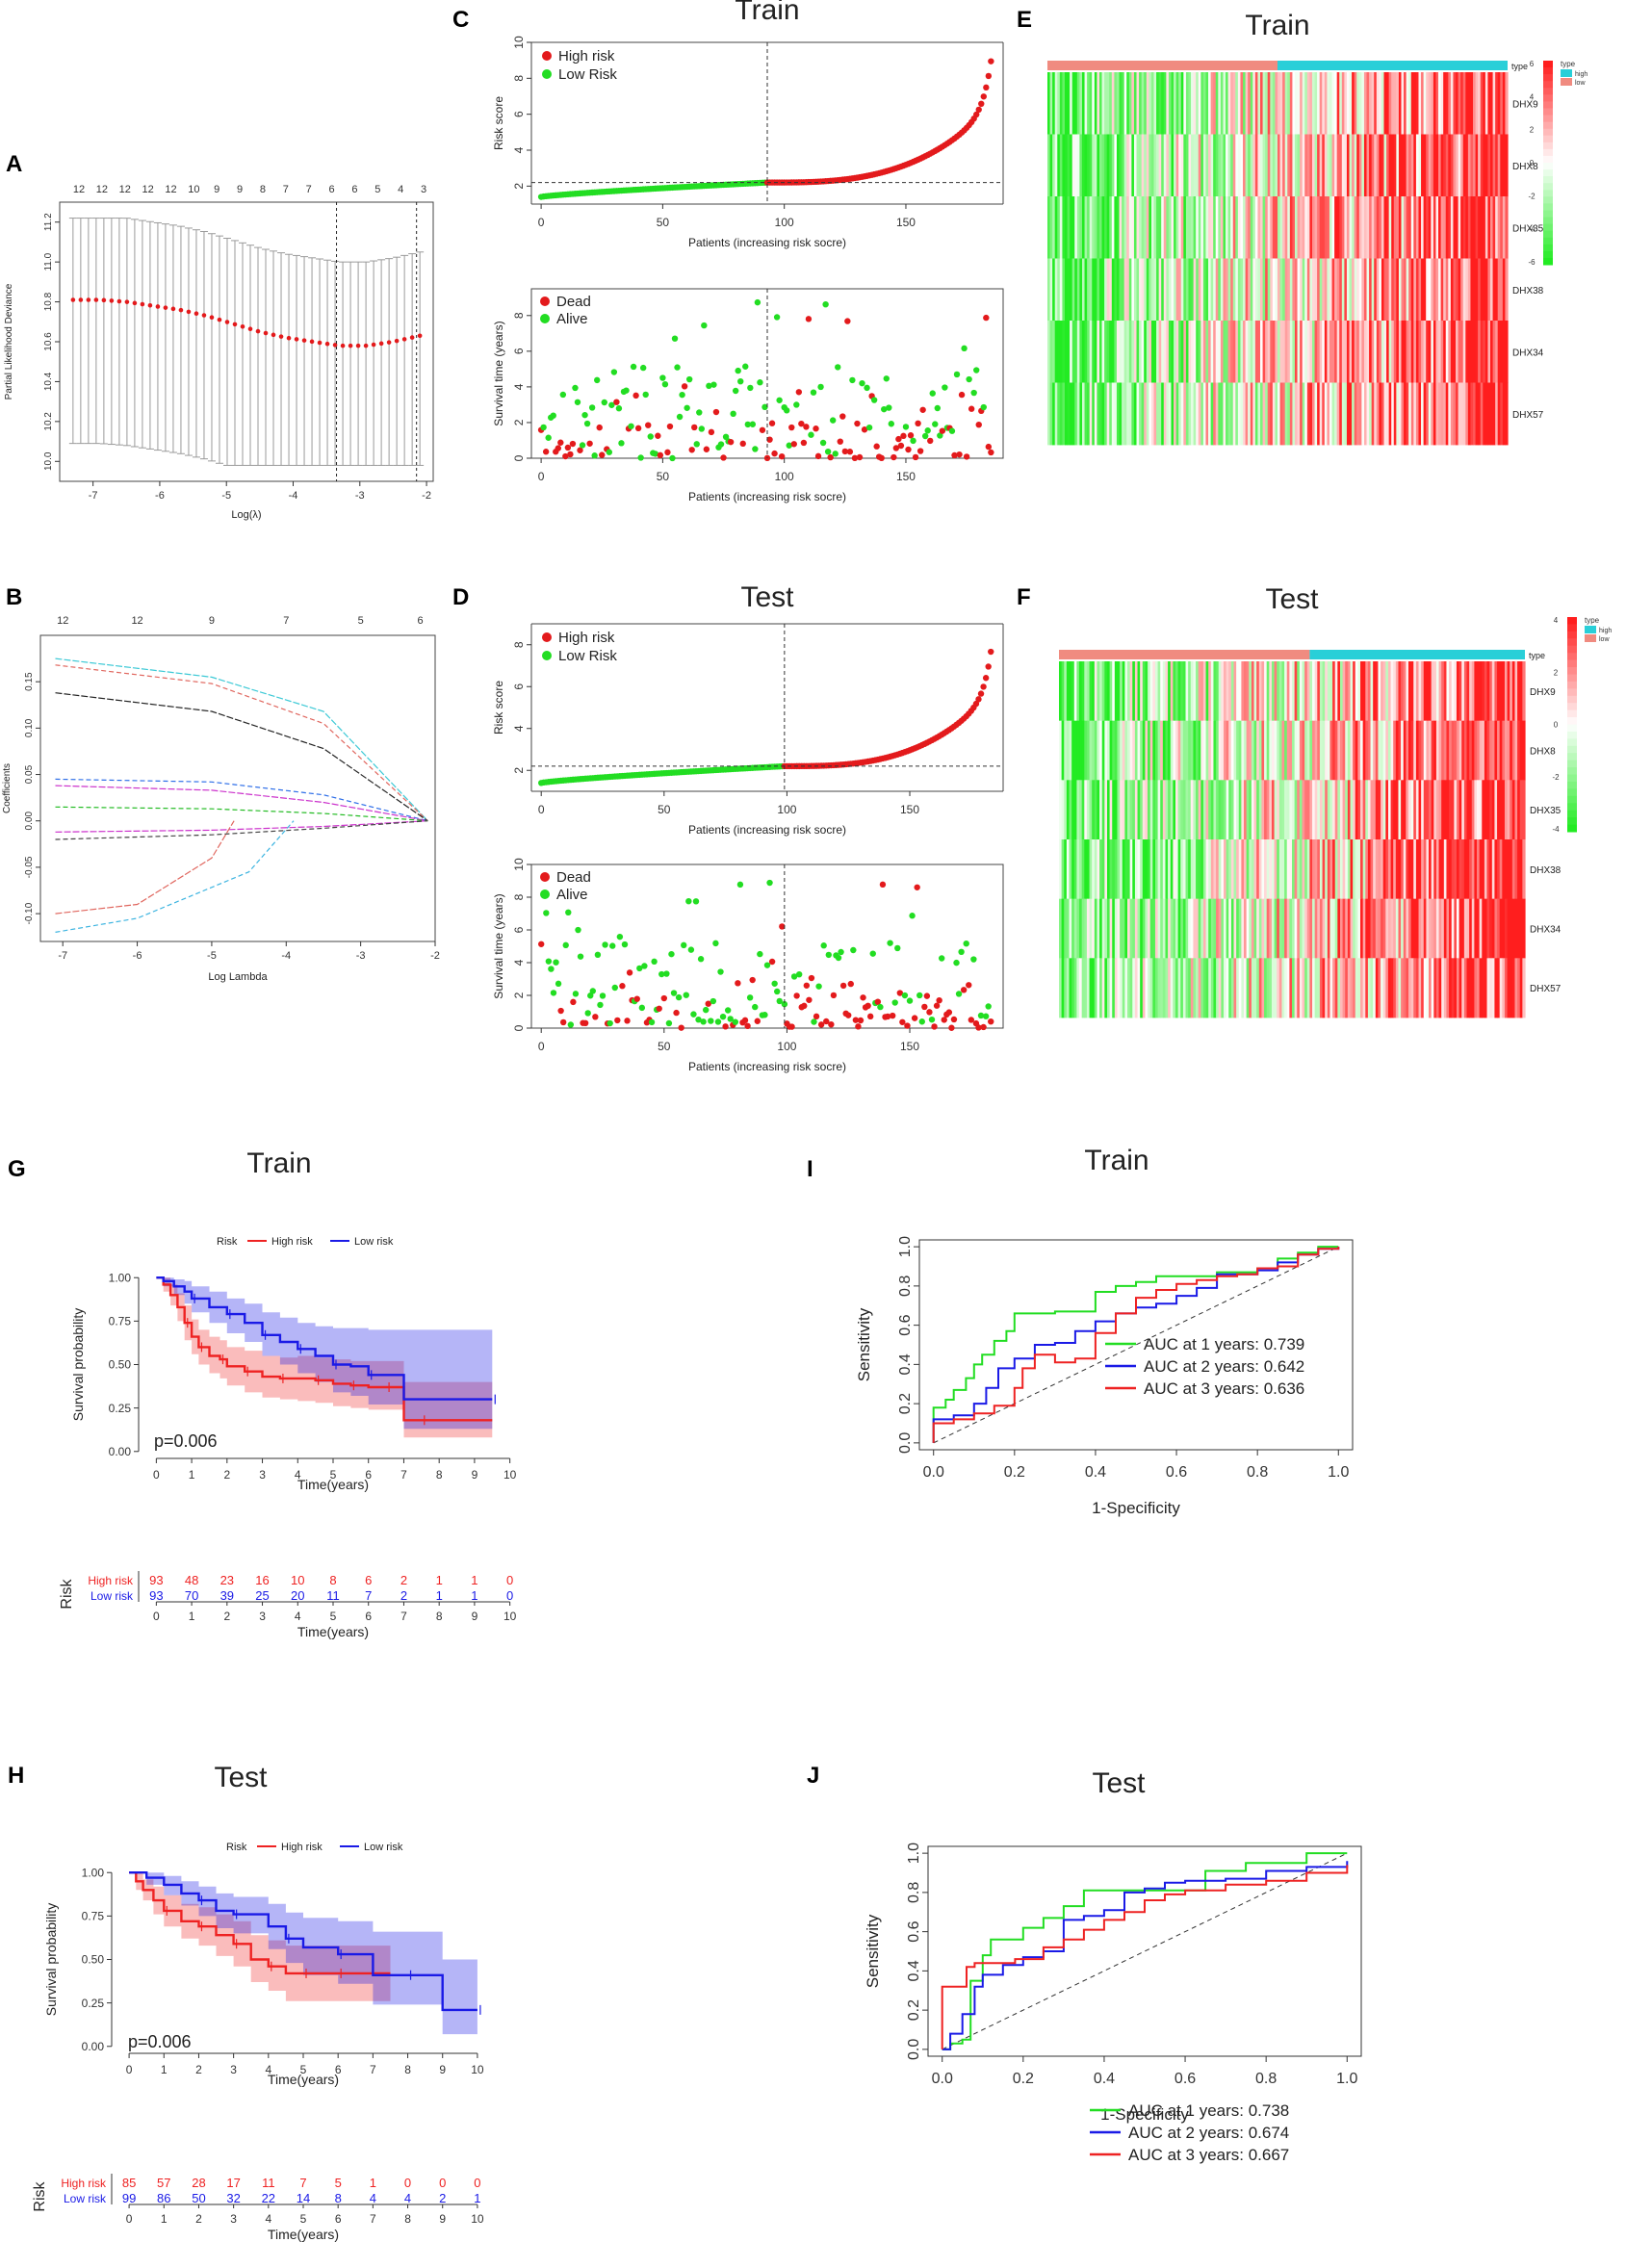  I want to click on risk-table-x-tick-label: 10, so click(477, 2219).